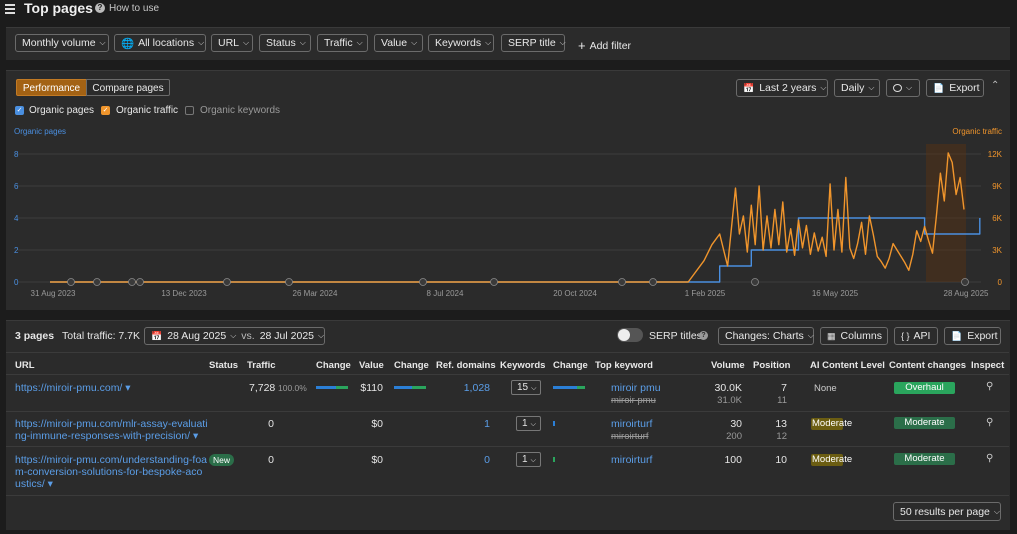  I want to click on results-per-page-label: 50 results per page, so click(945, 511).